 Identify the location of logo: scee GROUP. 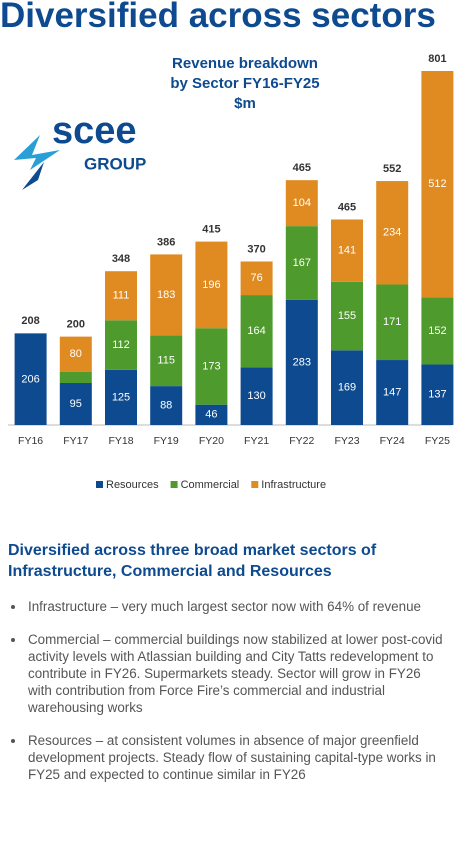
(80, 150).